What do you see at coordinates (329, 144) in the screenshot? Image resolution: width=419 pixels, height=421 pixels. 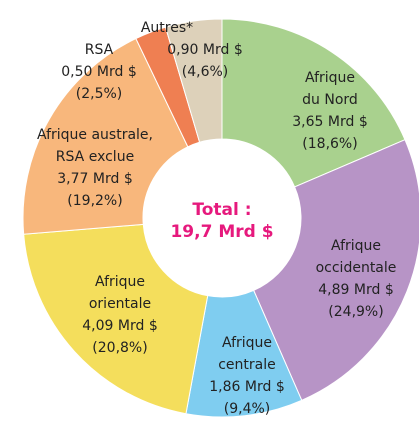 I see `percent-label: (18,6%)` at bounding box center [329, 144].